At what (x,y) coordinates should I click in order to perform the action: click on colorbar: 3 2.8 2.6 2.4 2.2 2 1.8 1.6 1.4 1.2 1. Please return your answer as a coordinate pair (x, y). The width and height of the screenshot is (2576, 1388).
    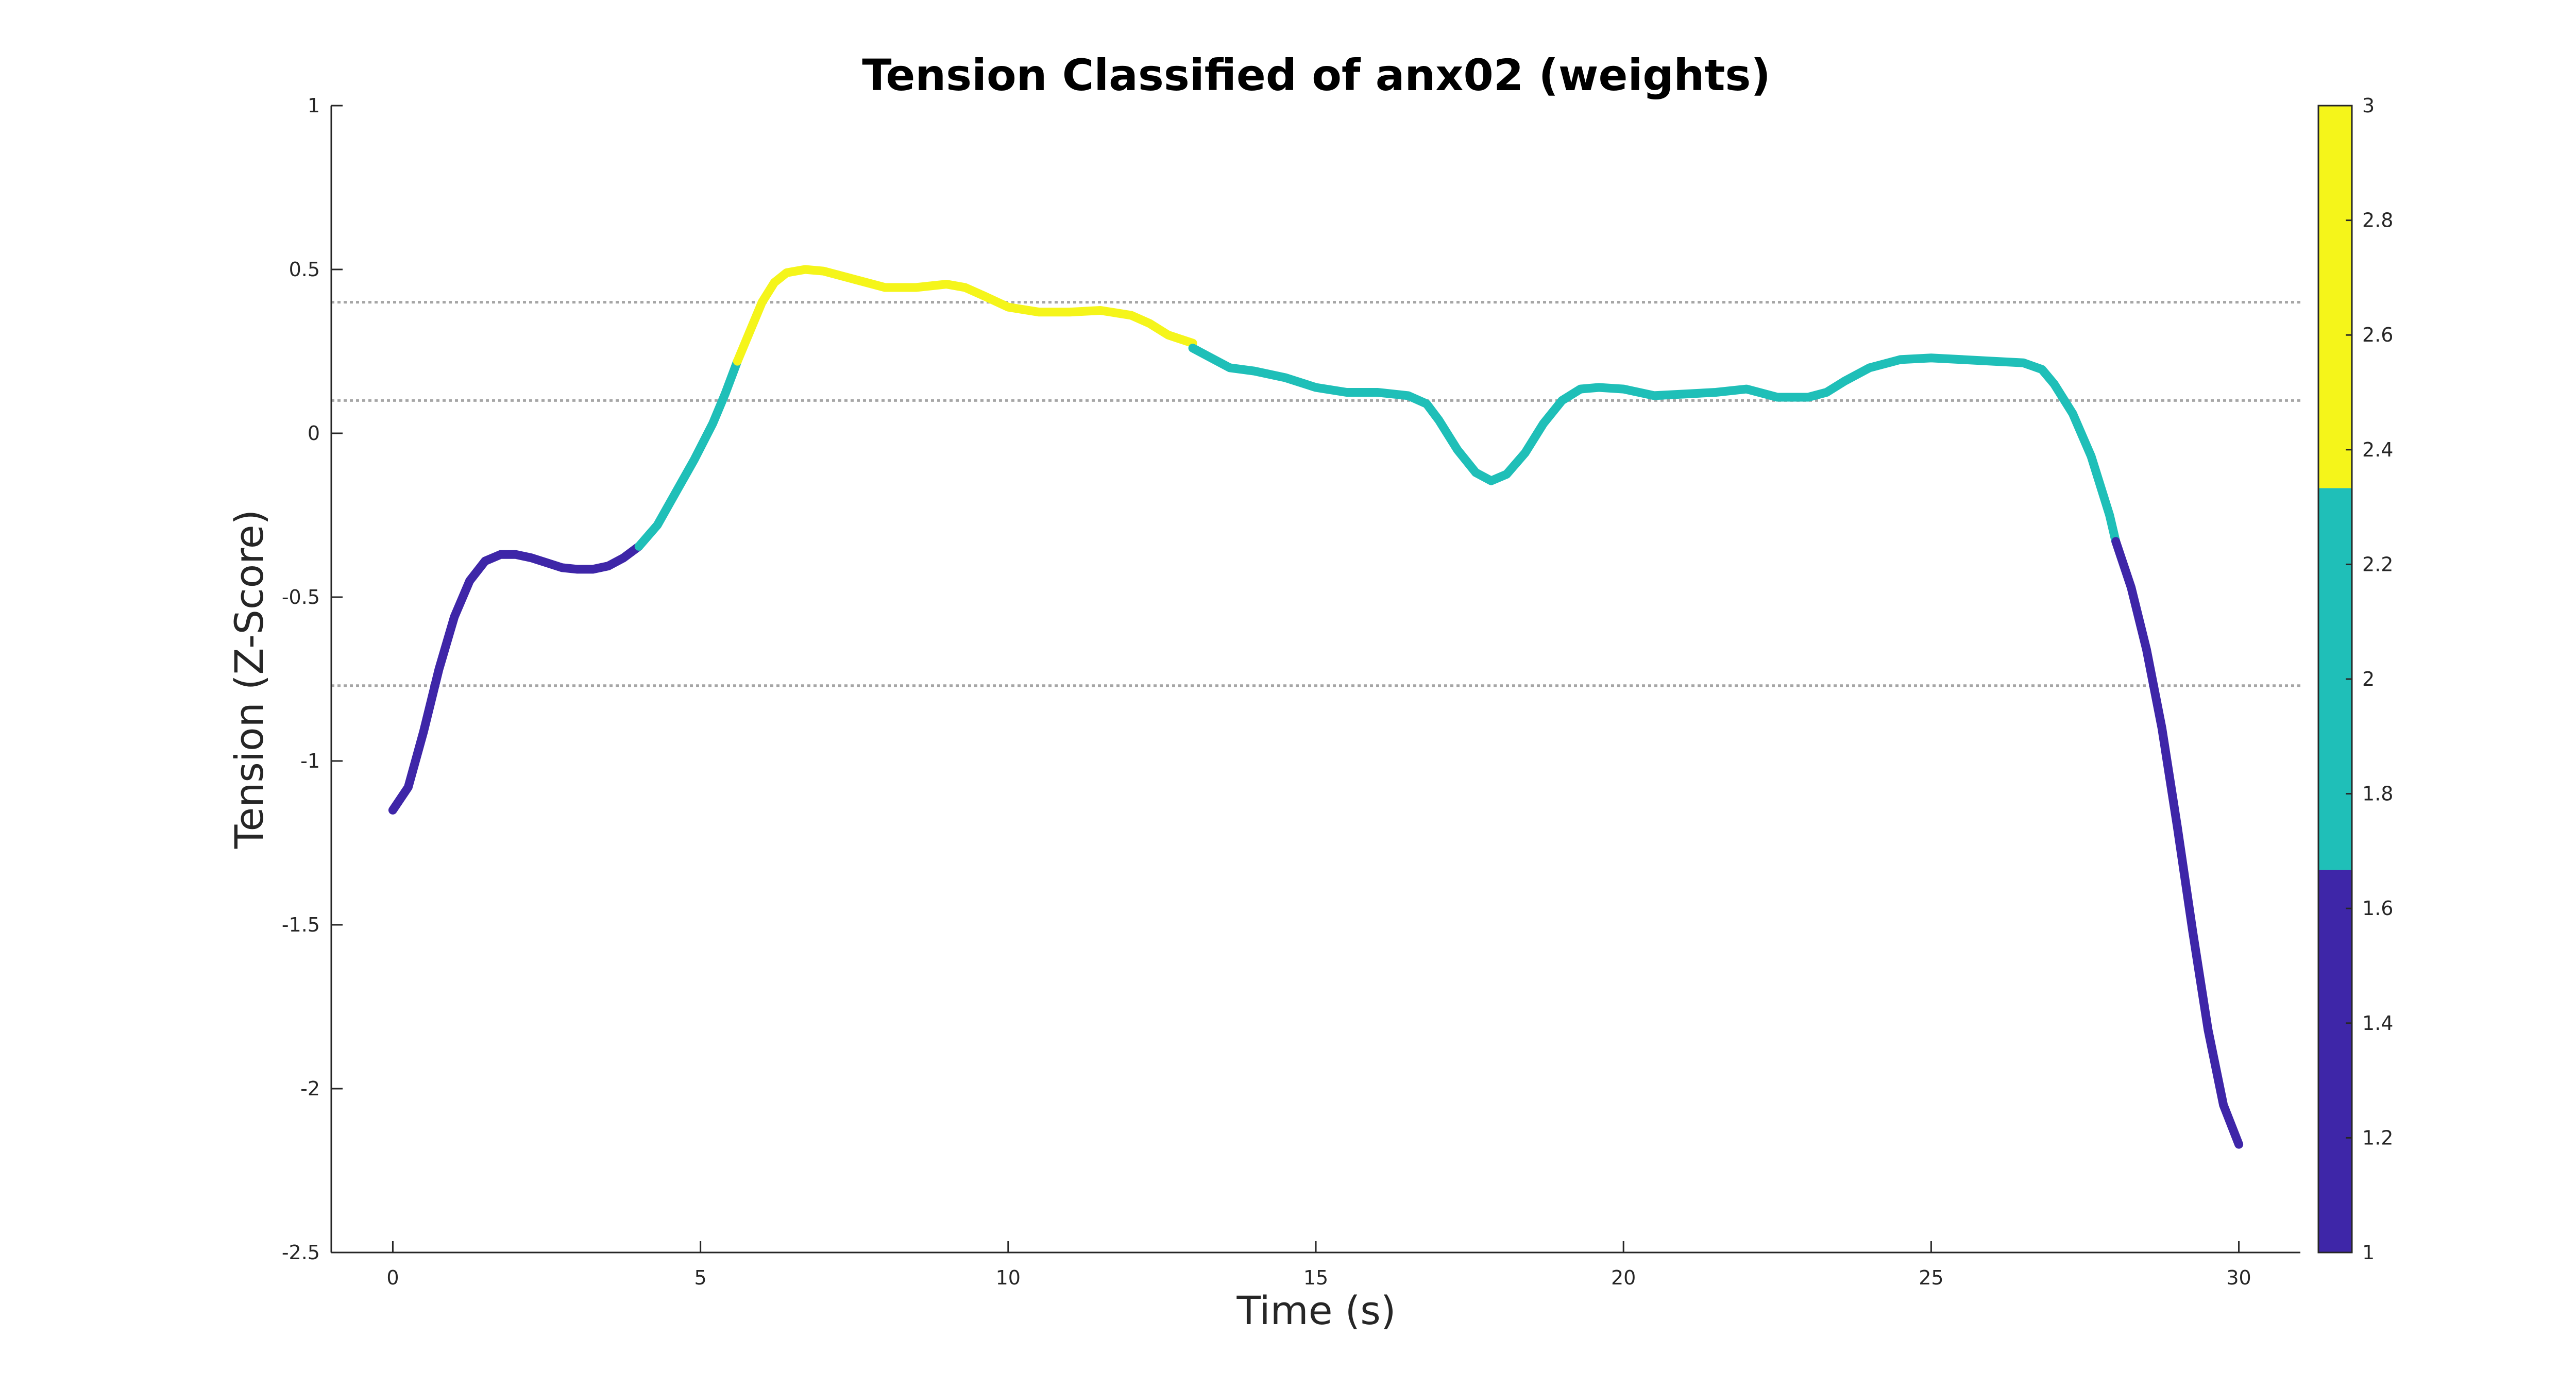
    Looking at the image, I should click on (2355, 679).